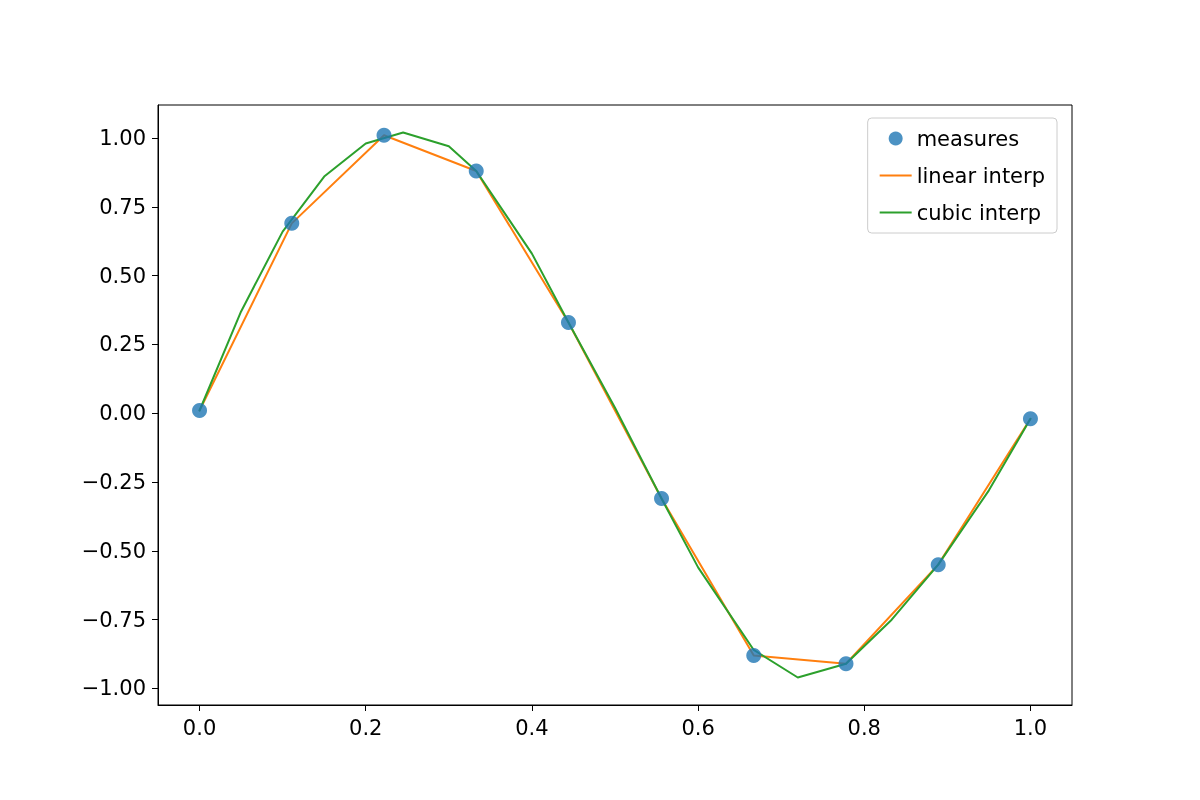 Image resolution: width=1200 pixels, height=800 pixels. What do you see at coordinates (979, 212) in the screenshot?
I see `legend-label: cubic interp` at bounding box center [979, 212].